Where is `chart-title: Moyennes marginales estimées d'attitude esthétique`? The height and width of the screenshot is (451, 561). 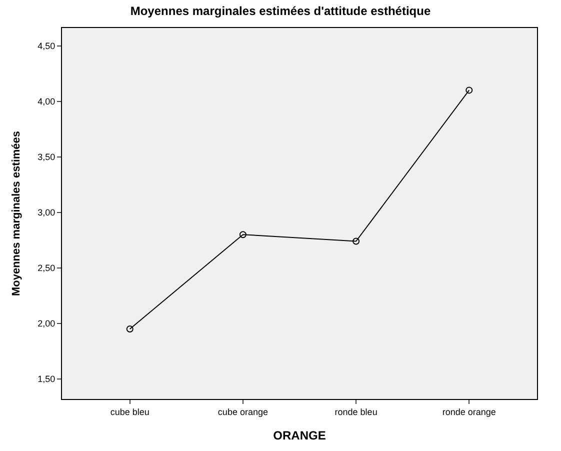 chart-title: Moyennes marginales estimées d'attitude esthétique is located at coordinates (280, 11).